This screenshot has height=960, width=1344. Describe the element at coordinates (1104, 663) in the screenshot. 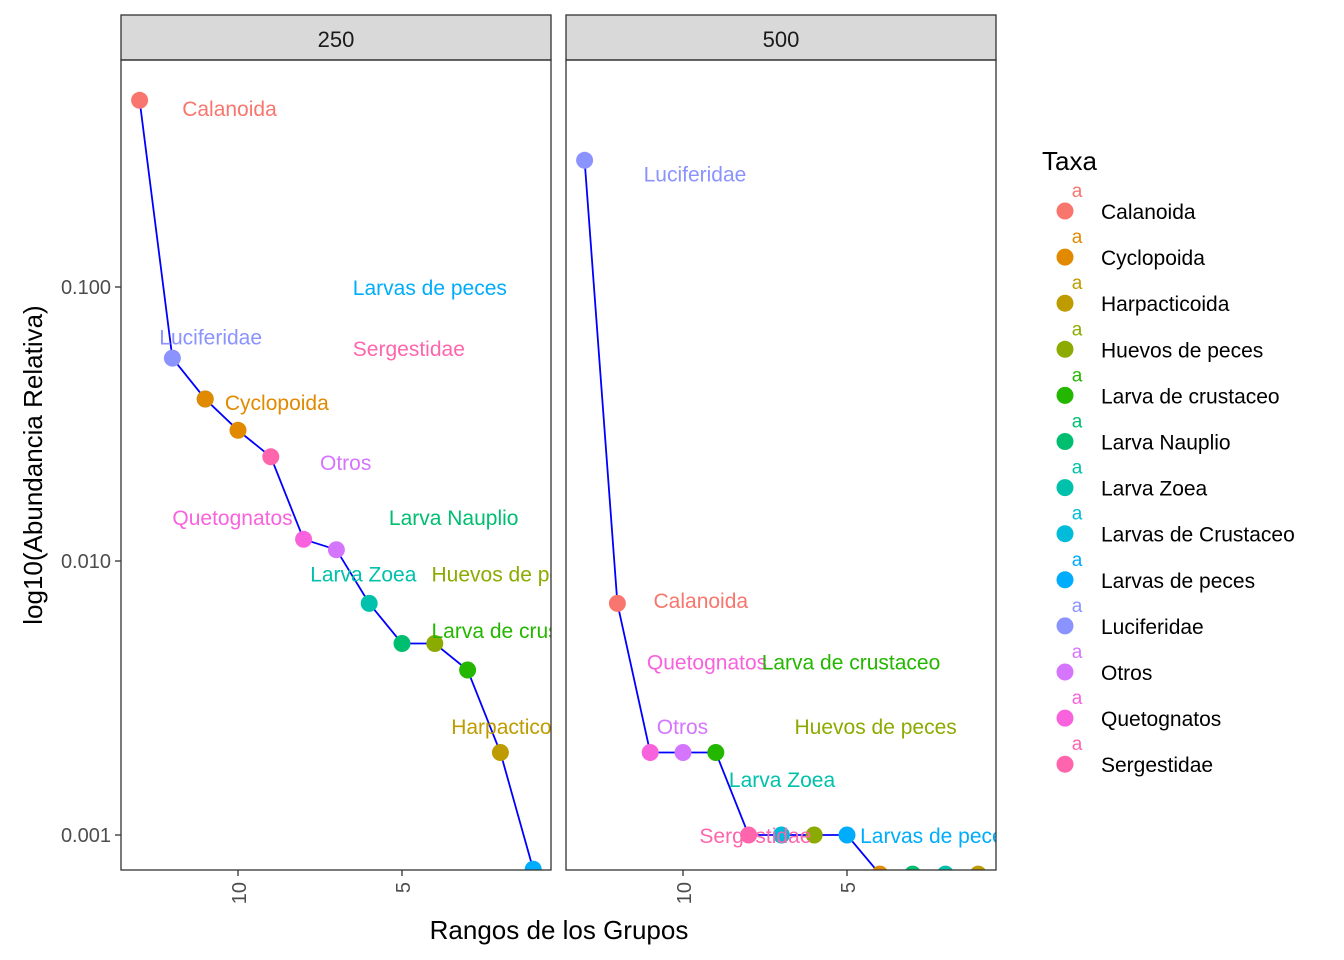

I see `legend-item: a Otros` at that location.